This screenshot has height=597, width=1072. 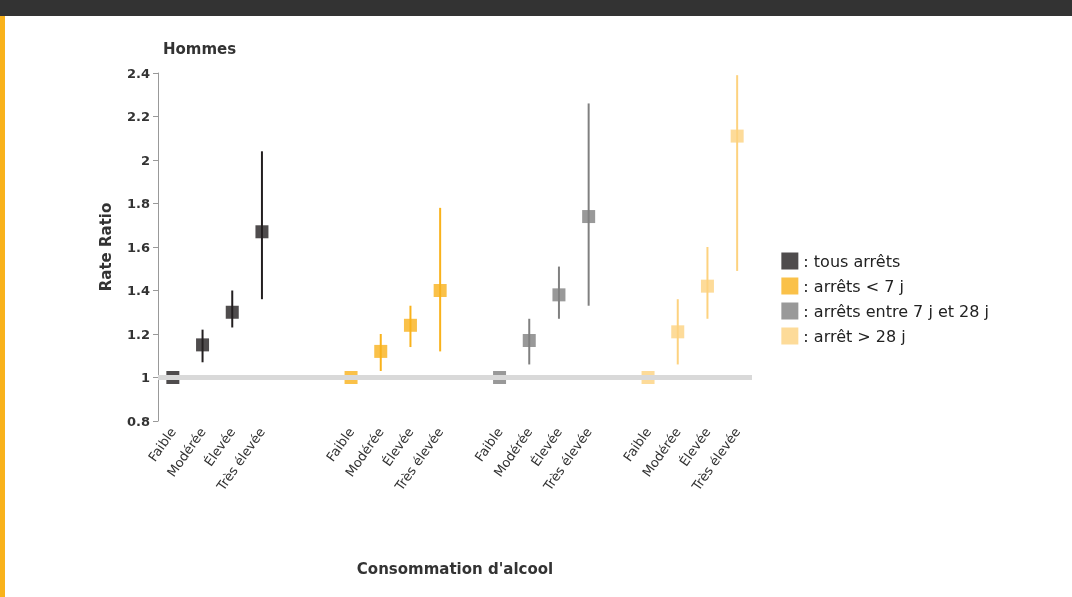 I want to click on y-tick-label: 2.2, so click(x=138, y=116).